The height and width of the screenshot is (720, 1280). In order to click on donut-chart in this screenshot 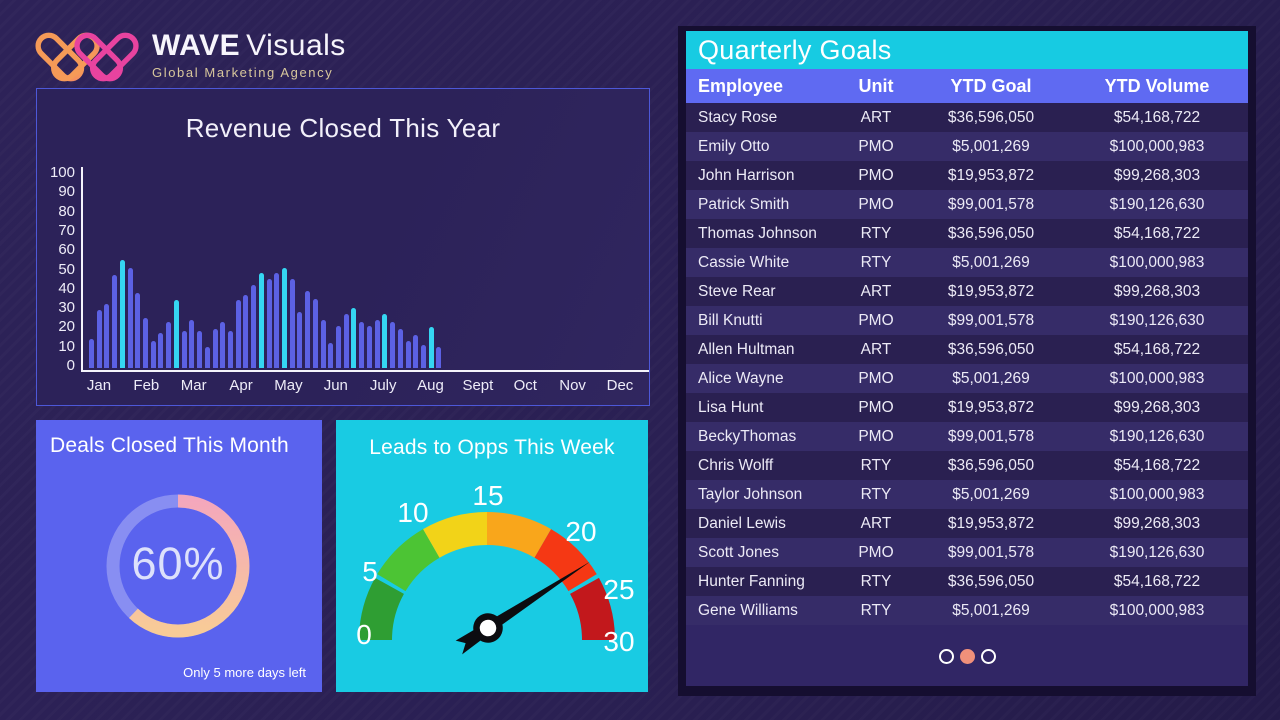, I will do `click(178, 566)`.